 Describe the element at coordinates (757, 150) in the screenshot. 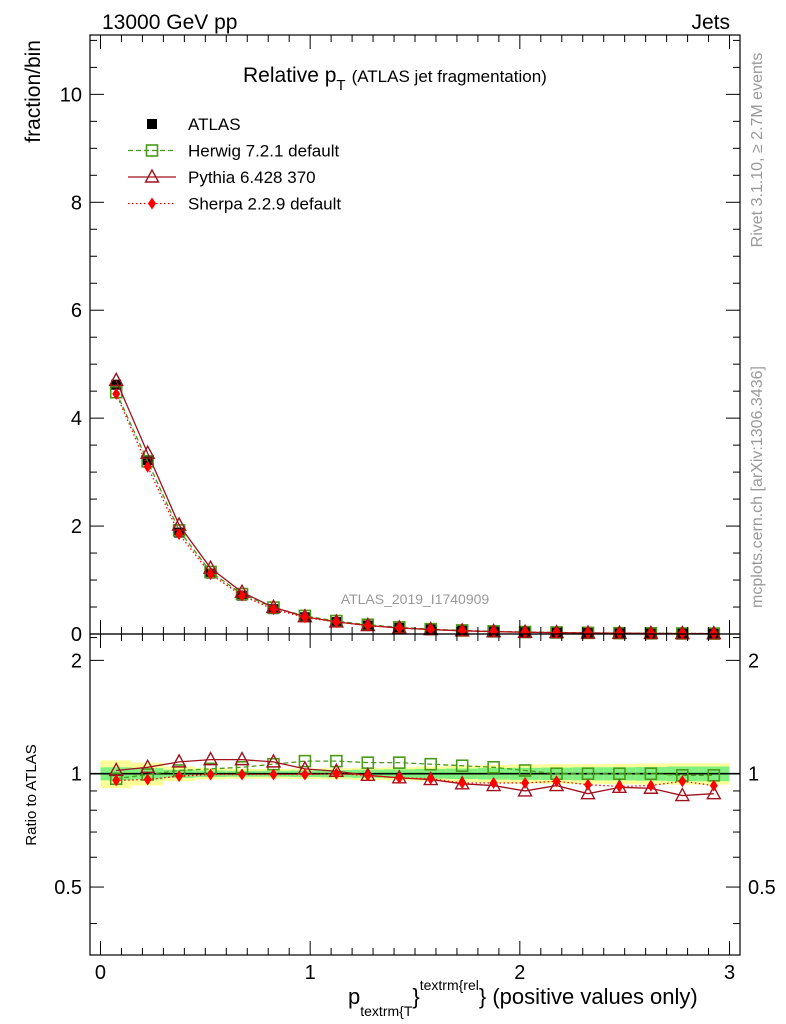

I see `rivet-version-label: Rivet 3.1.10, ≥ 2.7M events` at that location.